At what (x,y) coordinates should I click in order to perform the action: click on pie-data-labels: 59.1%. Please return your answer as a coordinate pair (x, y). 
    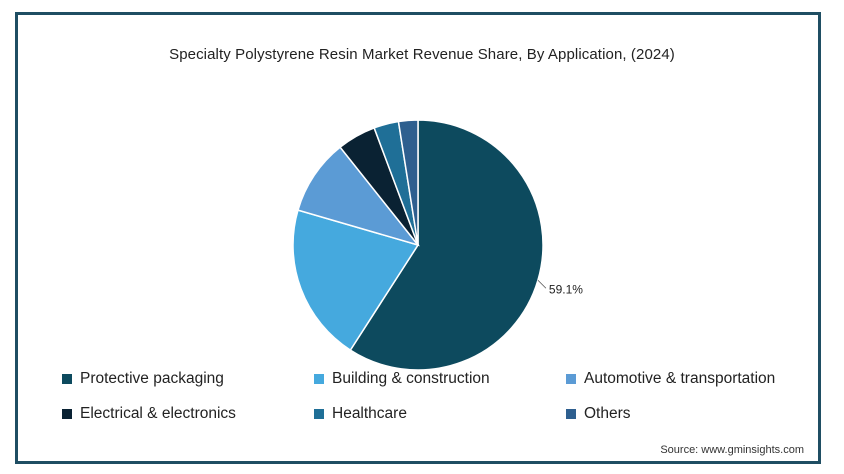
    Looking at the image, I should click on (560, 287).